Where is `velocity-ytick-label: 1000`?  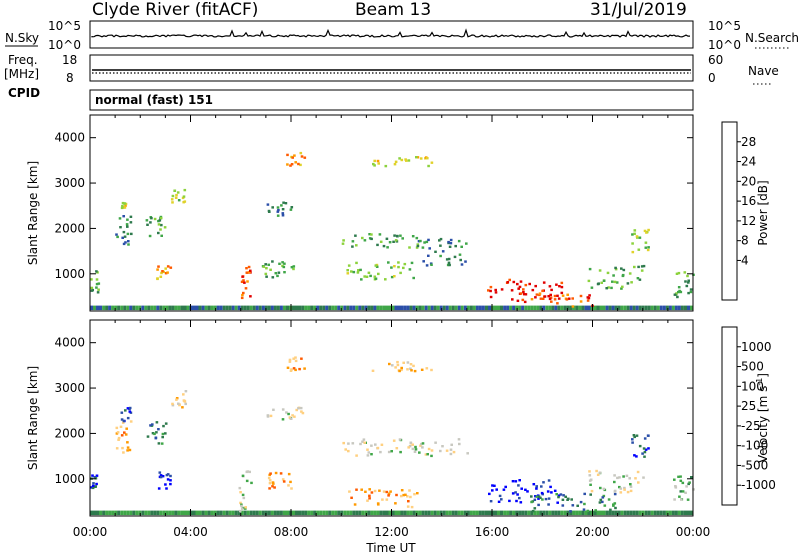
velocity-ytick-label: 1000 is located at coordinates (69, 479).